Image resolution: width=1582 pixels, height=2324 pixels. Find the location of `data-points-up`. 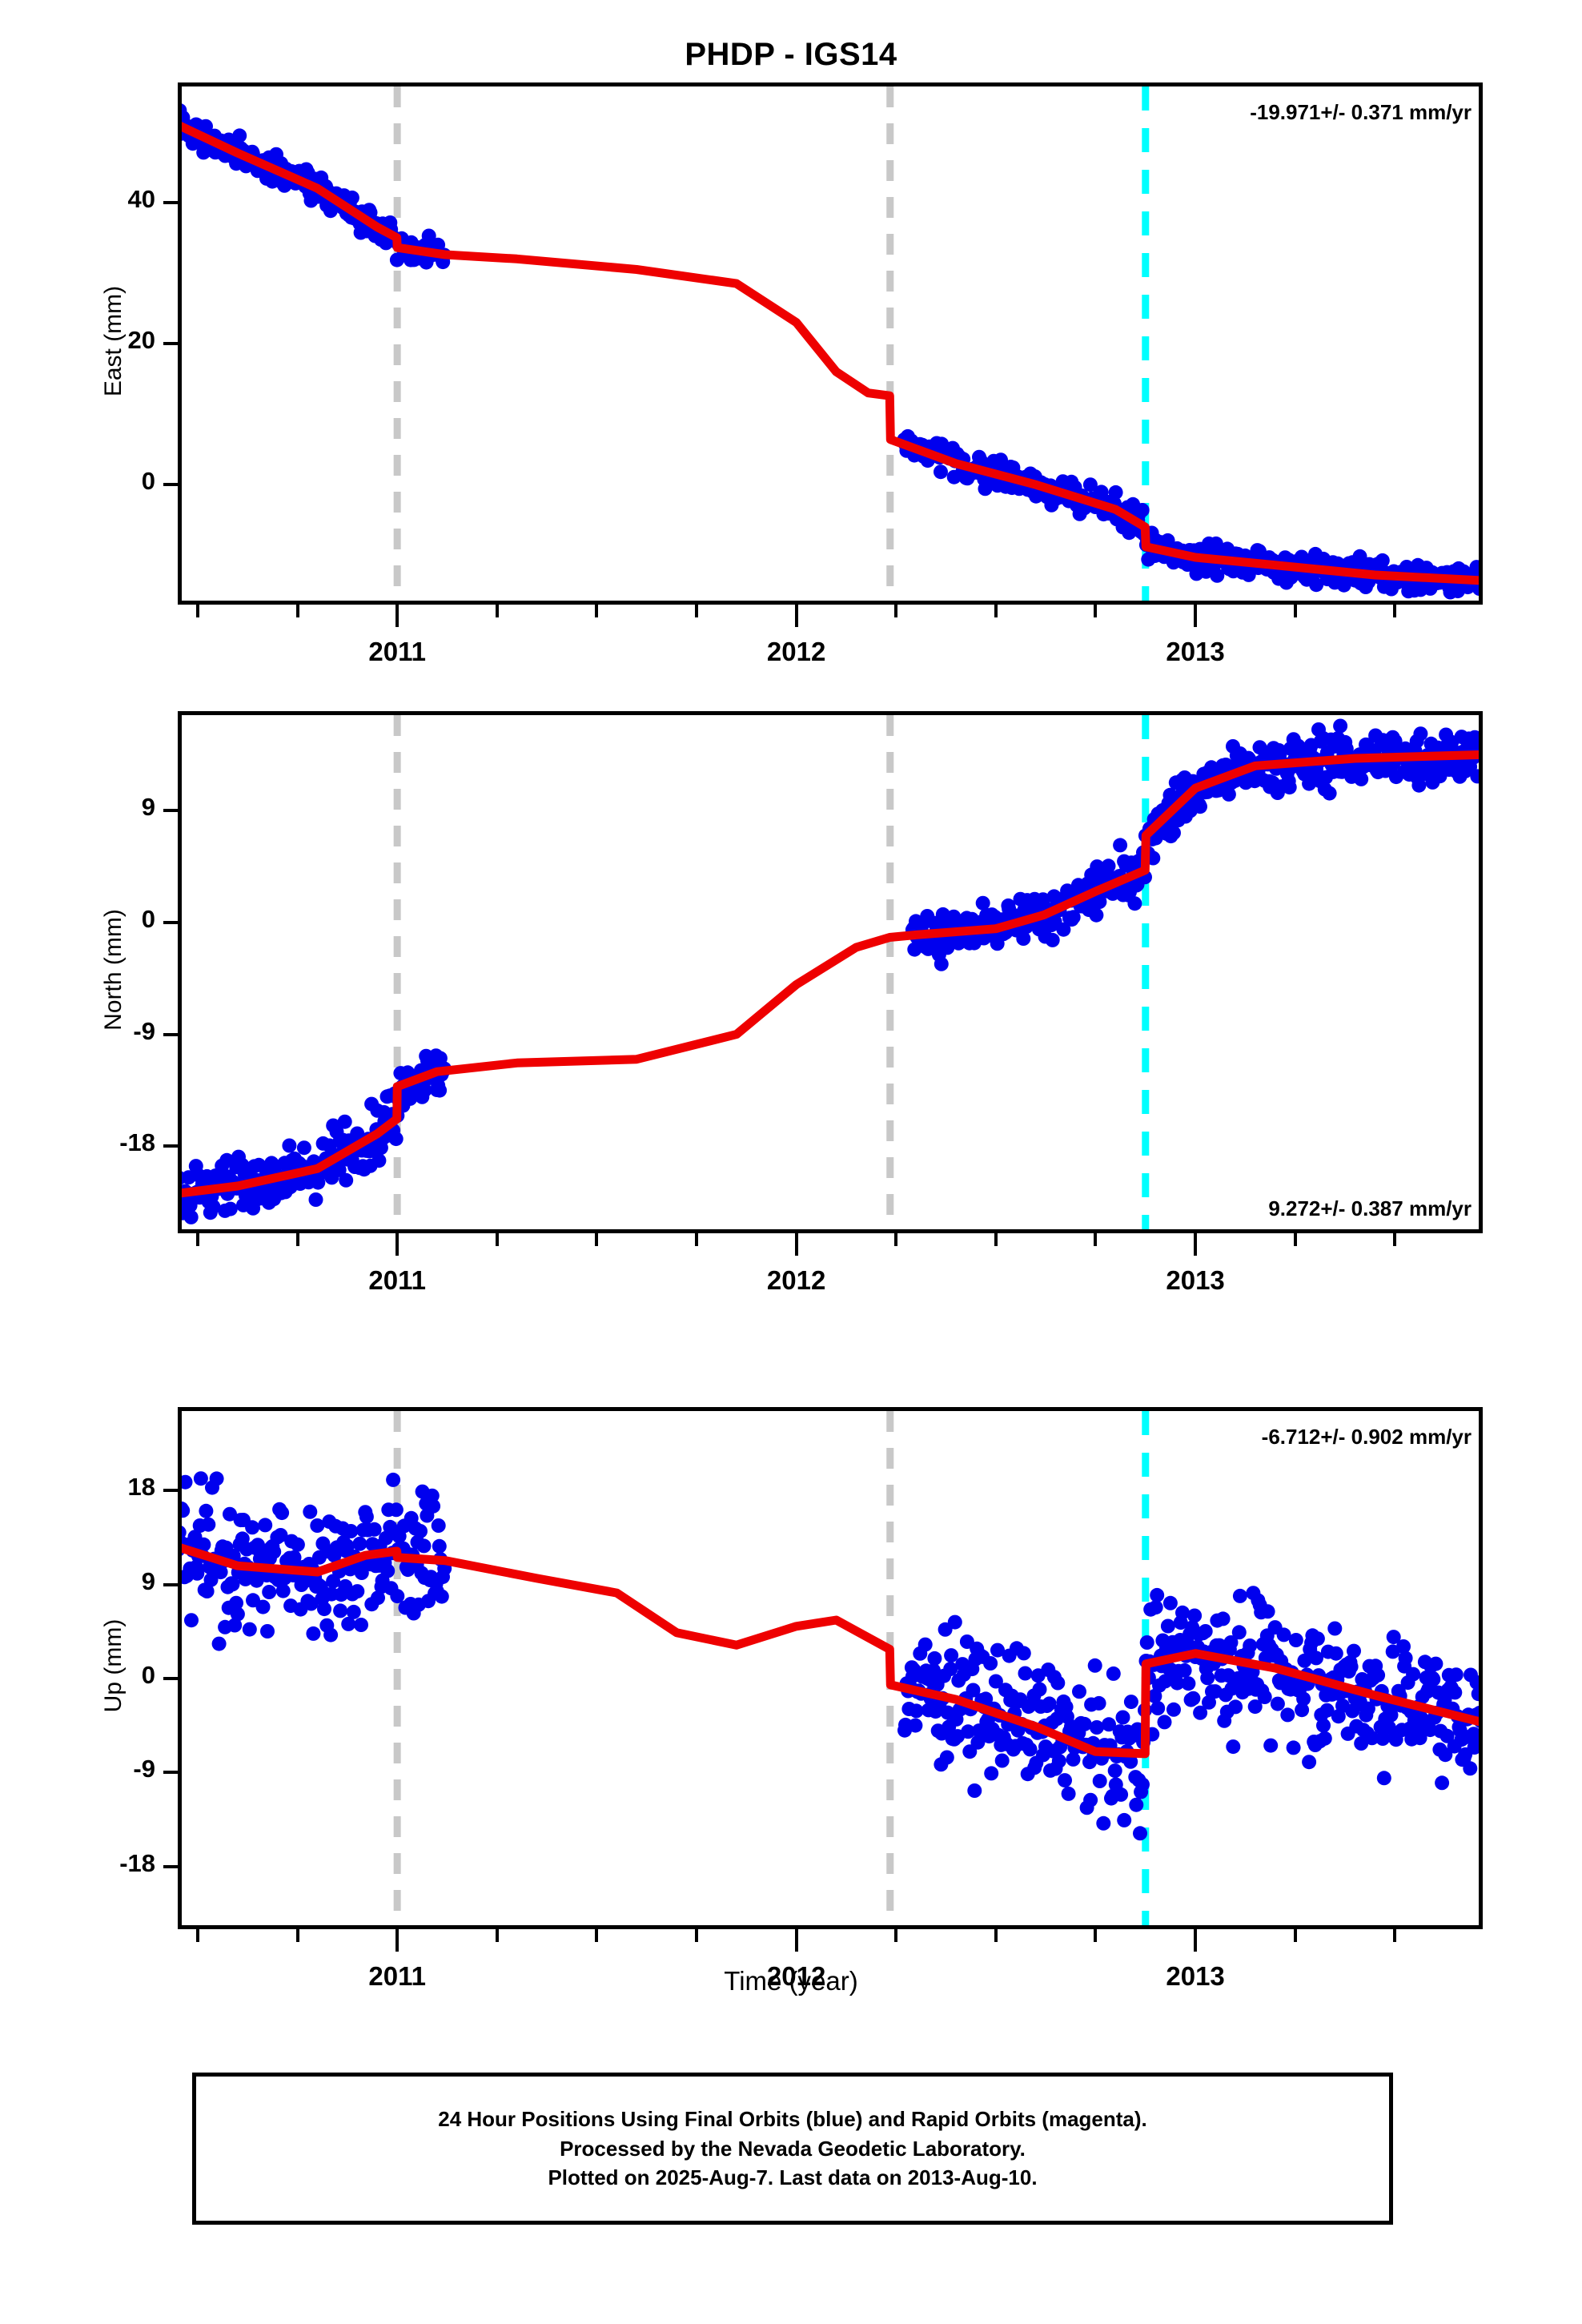

data-points-up is located at coordinates (830, 1656).